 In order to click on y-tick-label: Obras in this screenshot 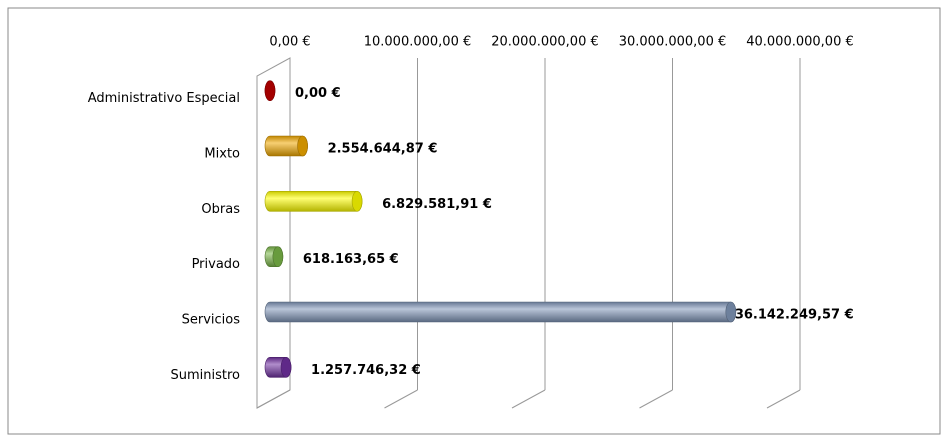, I will do `click(220, 209)`.